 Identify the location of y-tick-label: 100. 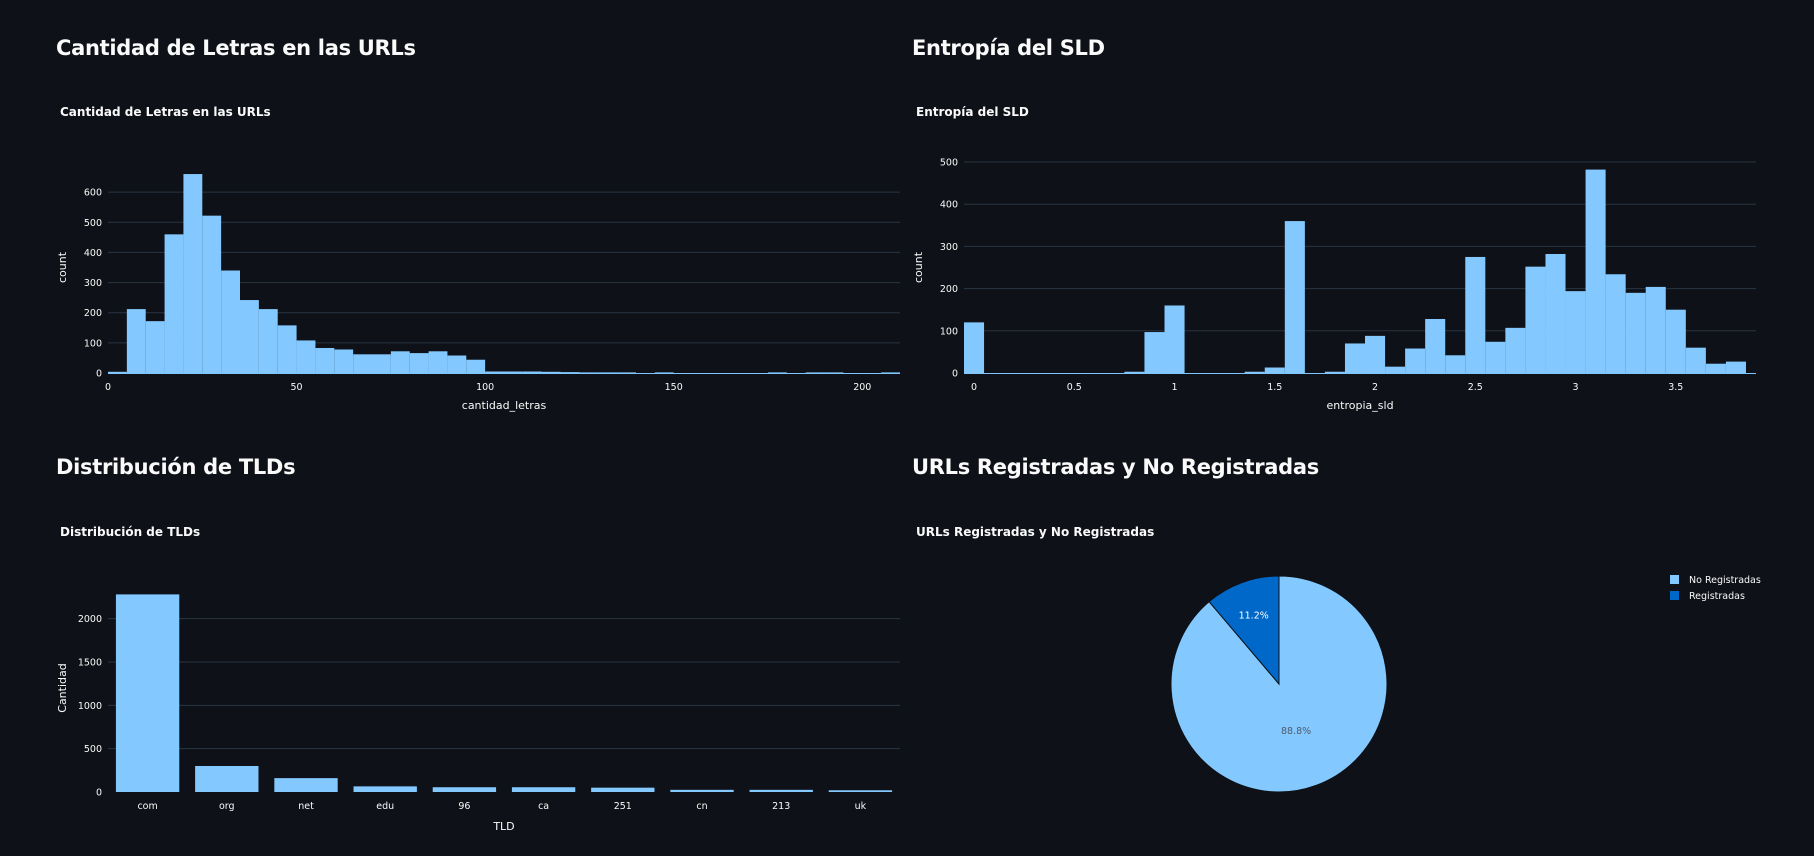
(93, 343).